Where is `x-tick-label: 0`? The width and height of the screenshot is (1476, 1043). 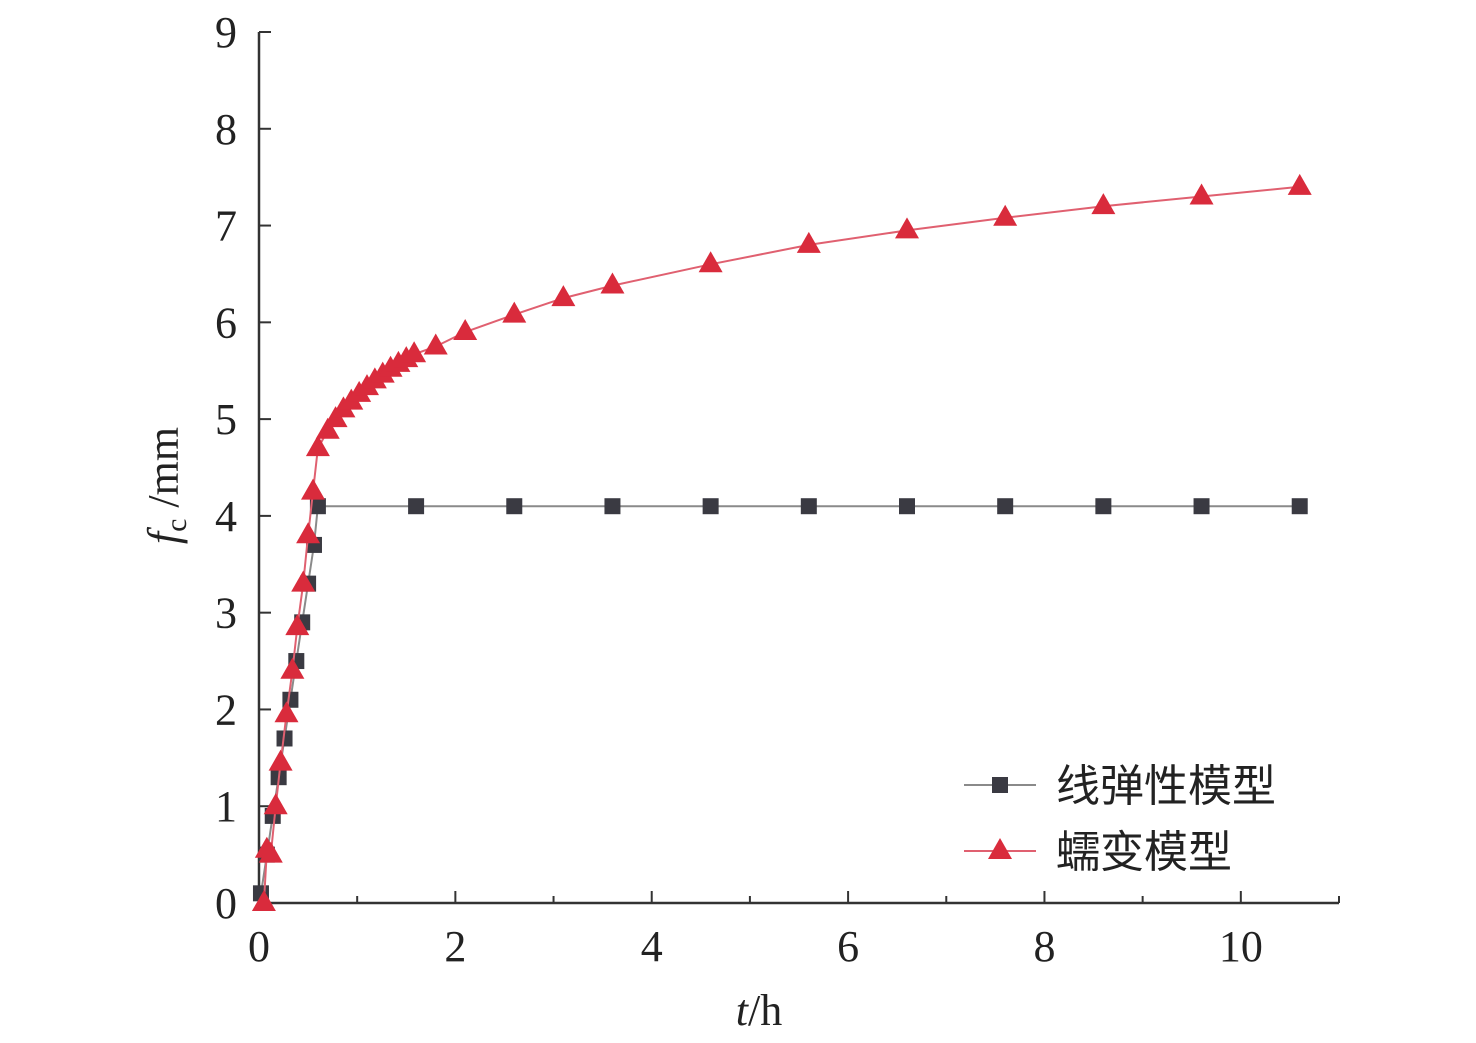
x-tick-label: 0 is located at coordinates (259, 946).